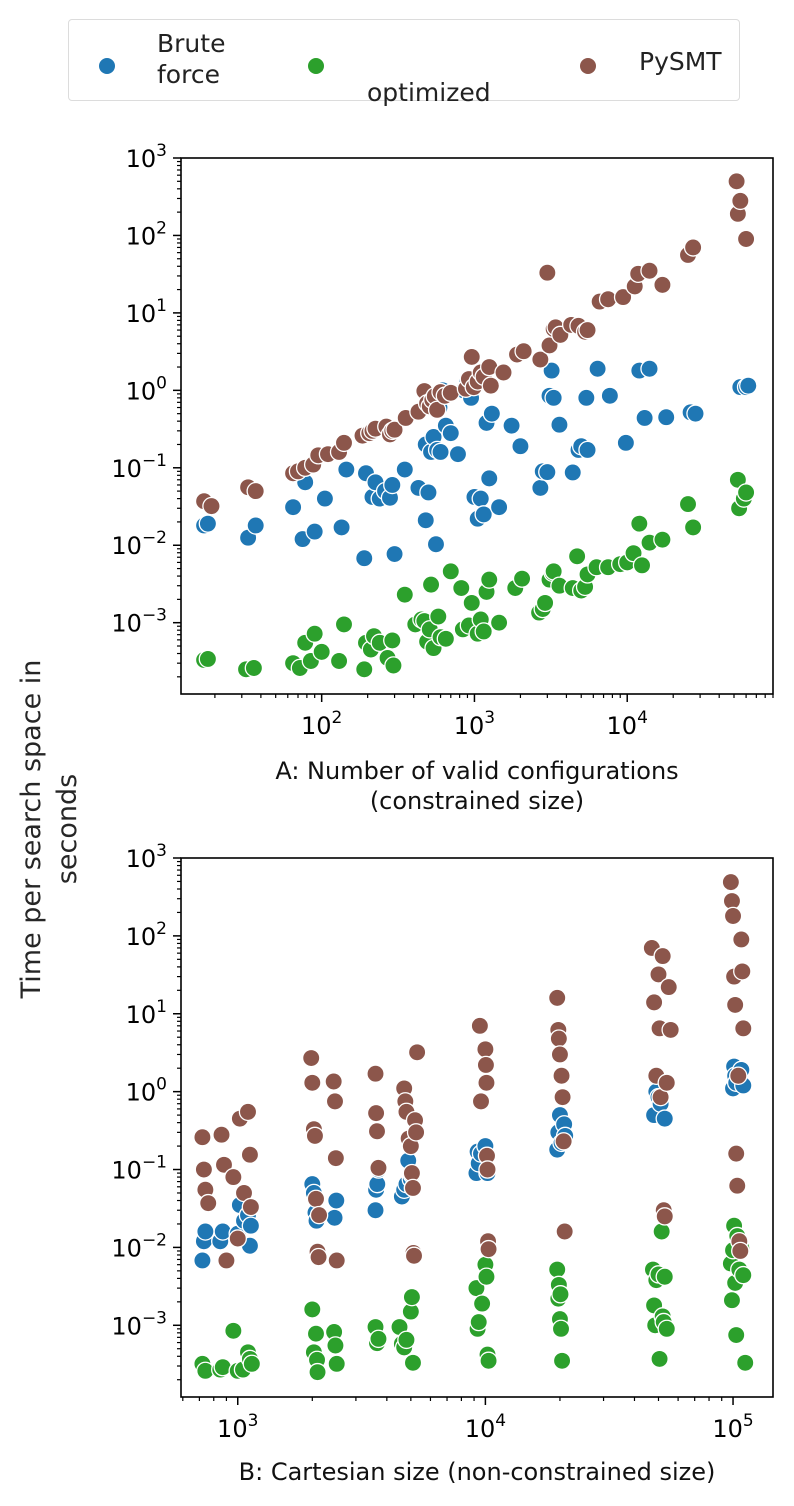 The width and height of the screenshot is (794, 1506). Describe the element at coordinates (139, 1324) in the screenshot. I see `y-tick-label: 10⁻³` at that location.